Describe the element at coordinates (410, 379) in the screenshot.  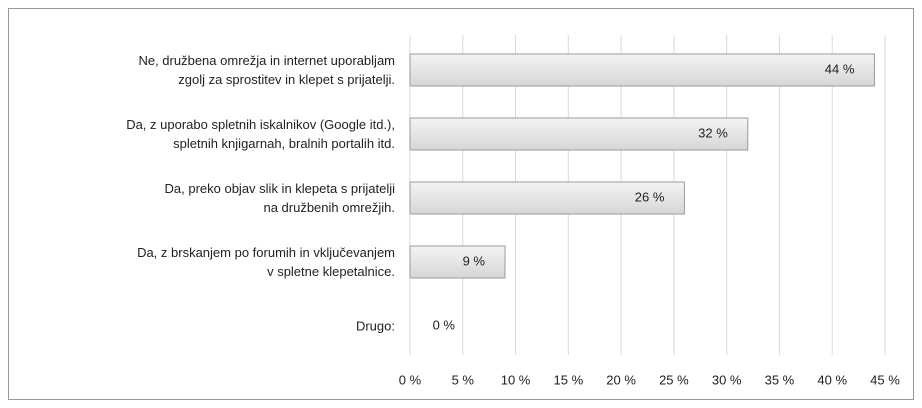
I see `x-tick-label: 0 %` at that location.